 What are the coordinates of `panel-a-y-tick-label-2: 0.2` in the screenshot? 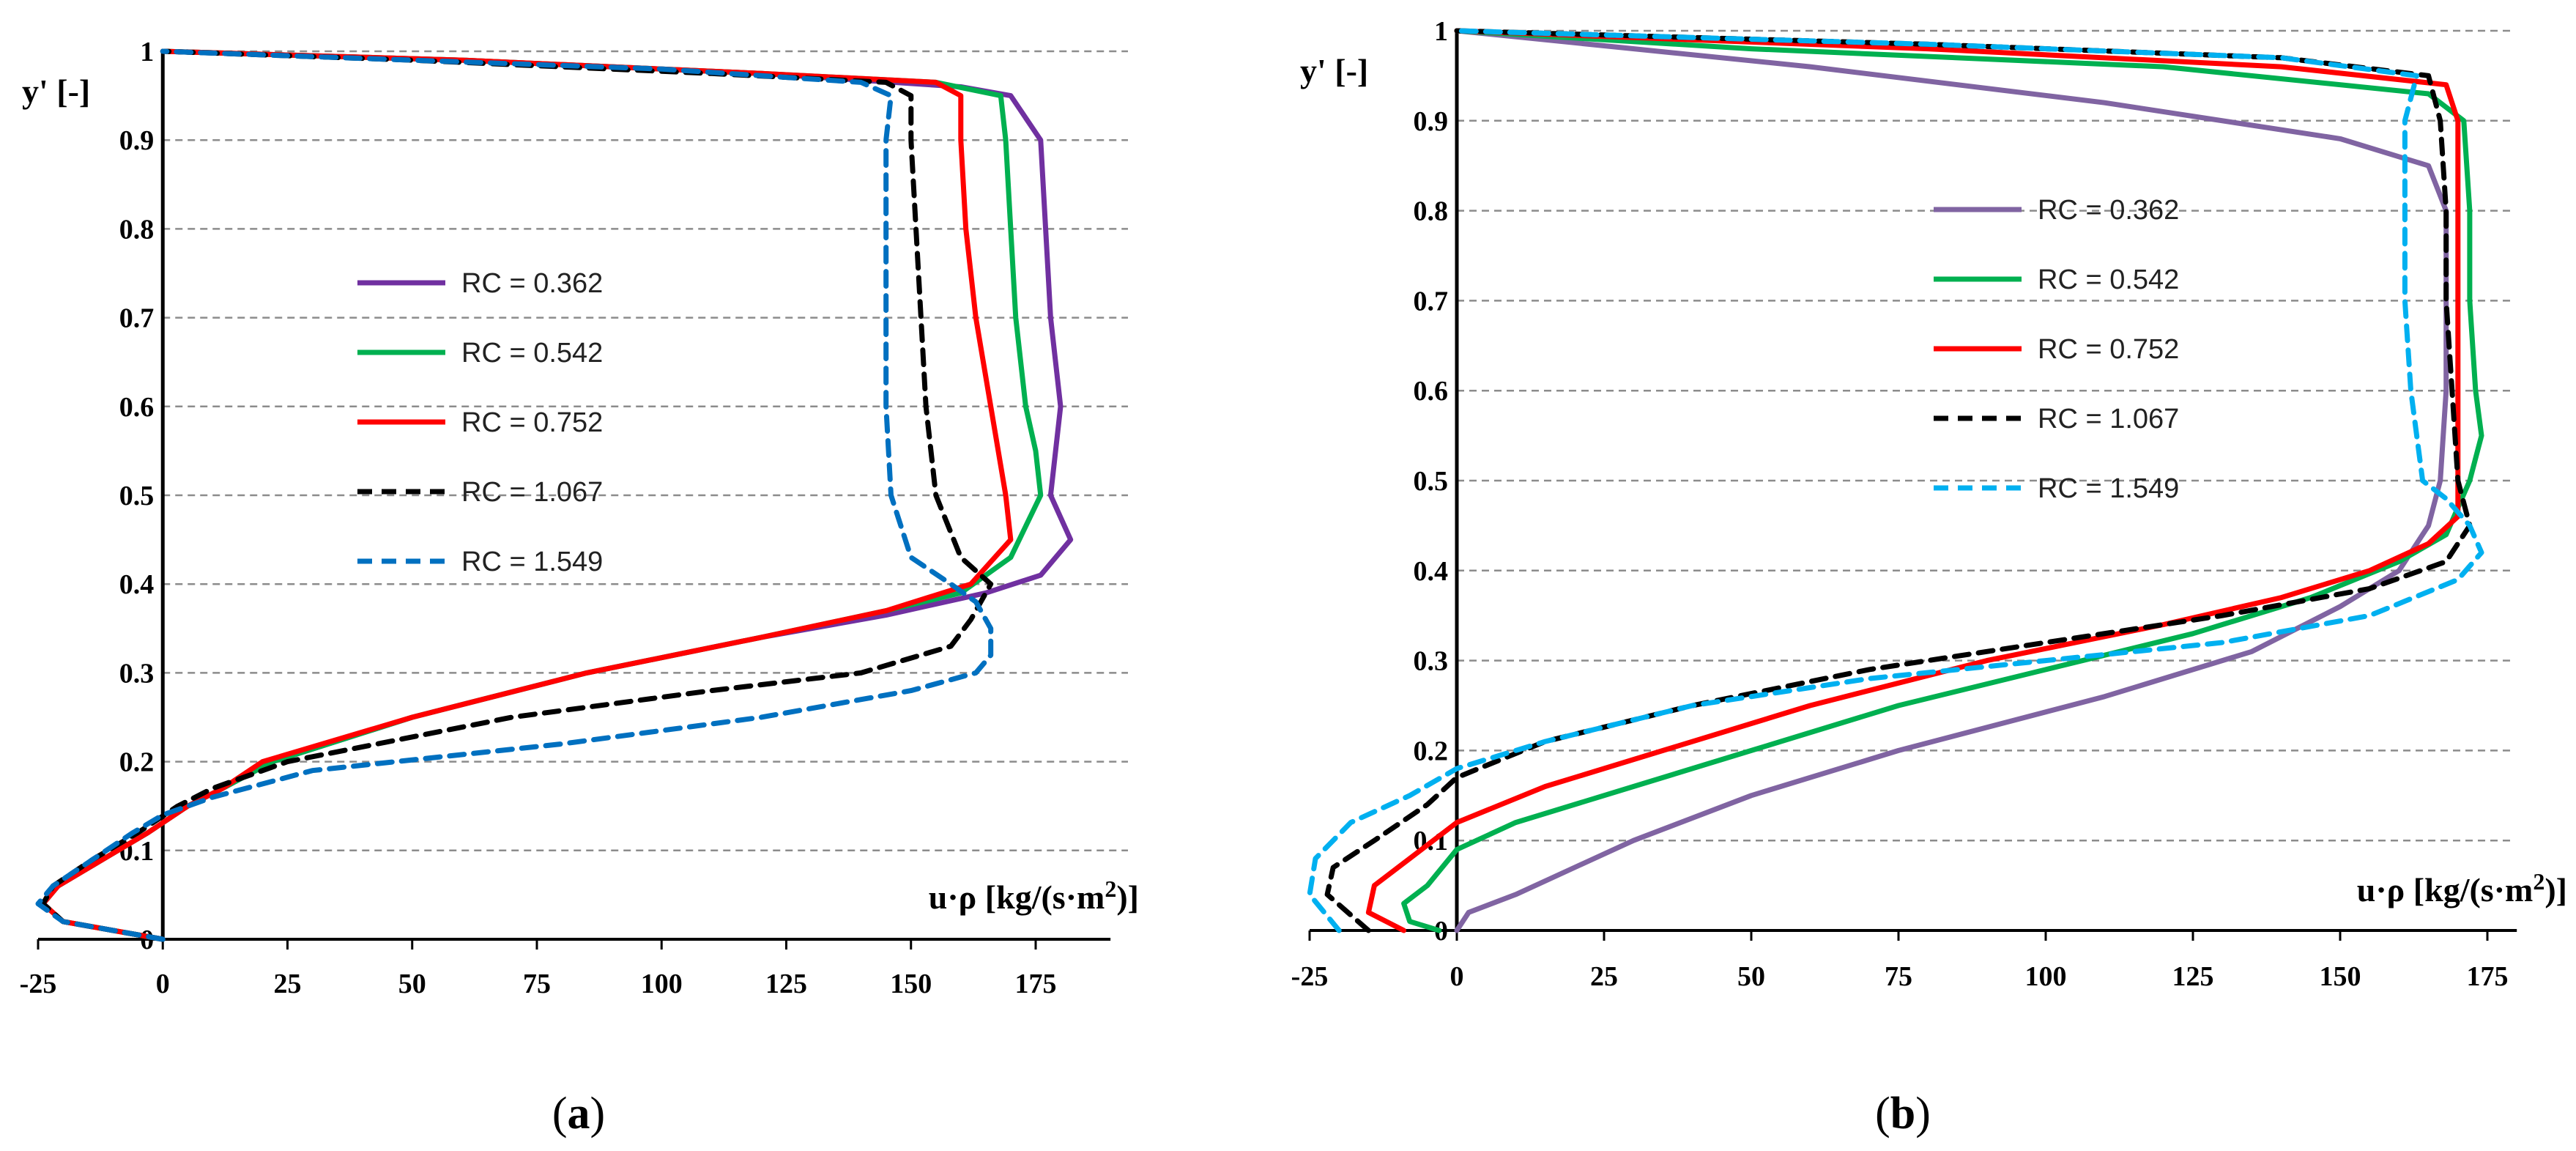 It's located at (137, 762).